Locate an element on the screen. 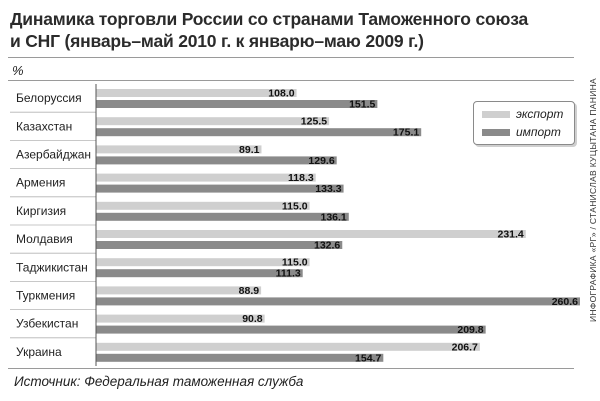 This screenshot has height=401, width=600. legend-swatch-export is located at coordinates (496, 114).